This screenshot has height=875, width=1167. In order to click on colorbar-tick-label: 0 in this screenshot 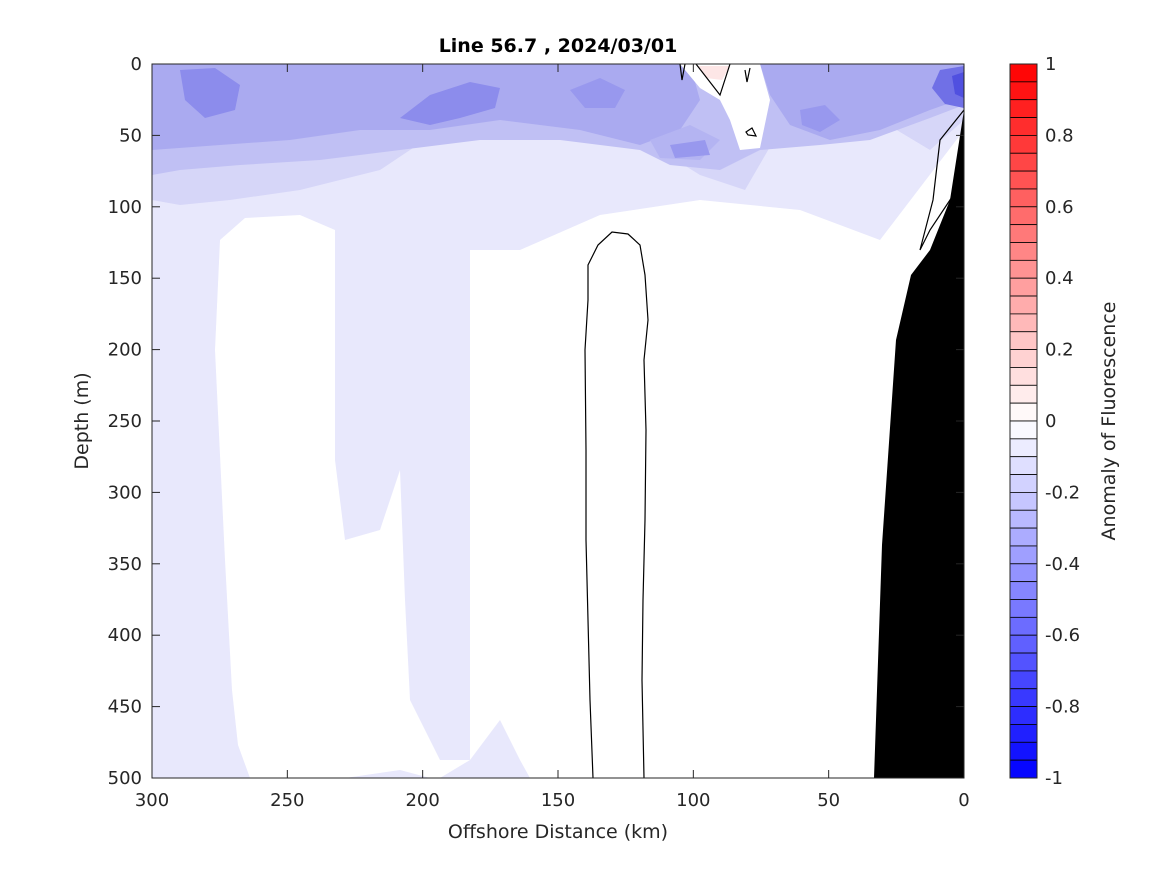, I will do `click(1050, 421)`.